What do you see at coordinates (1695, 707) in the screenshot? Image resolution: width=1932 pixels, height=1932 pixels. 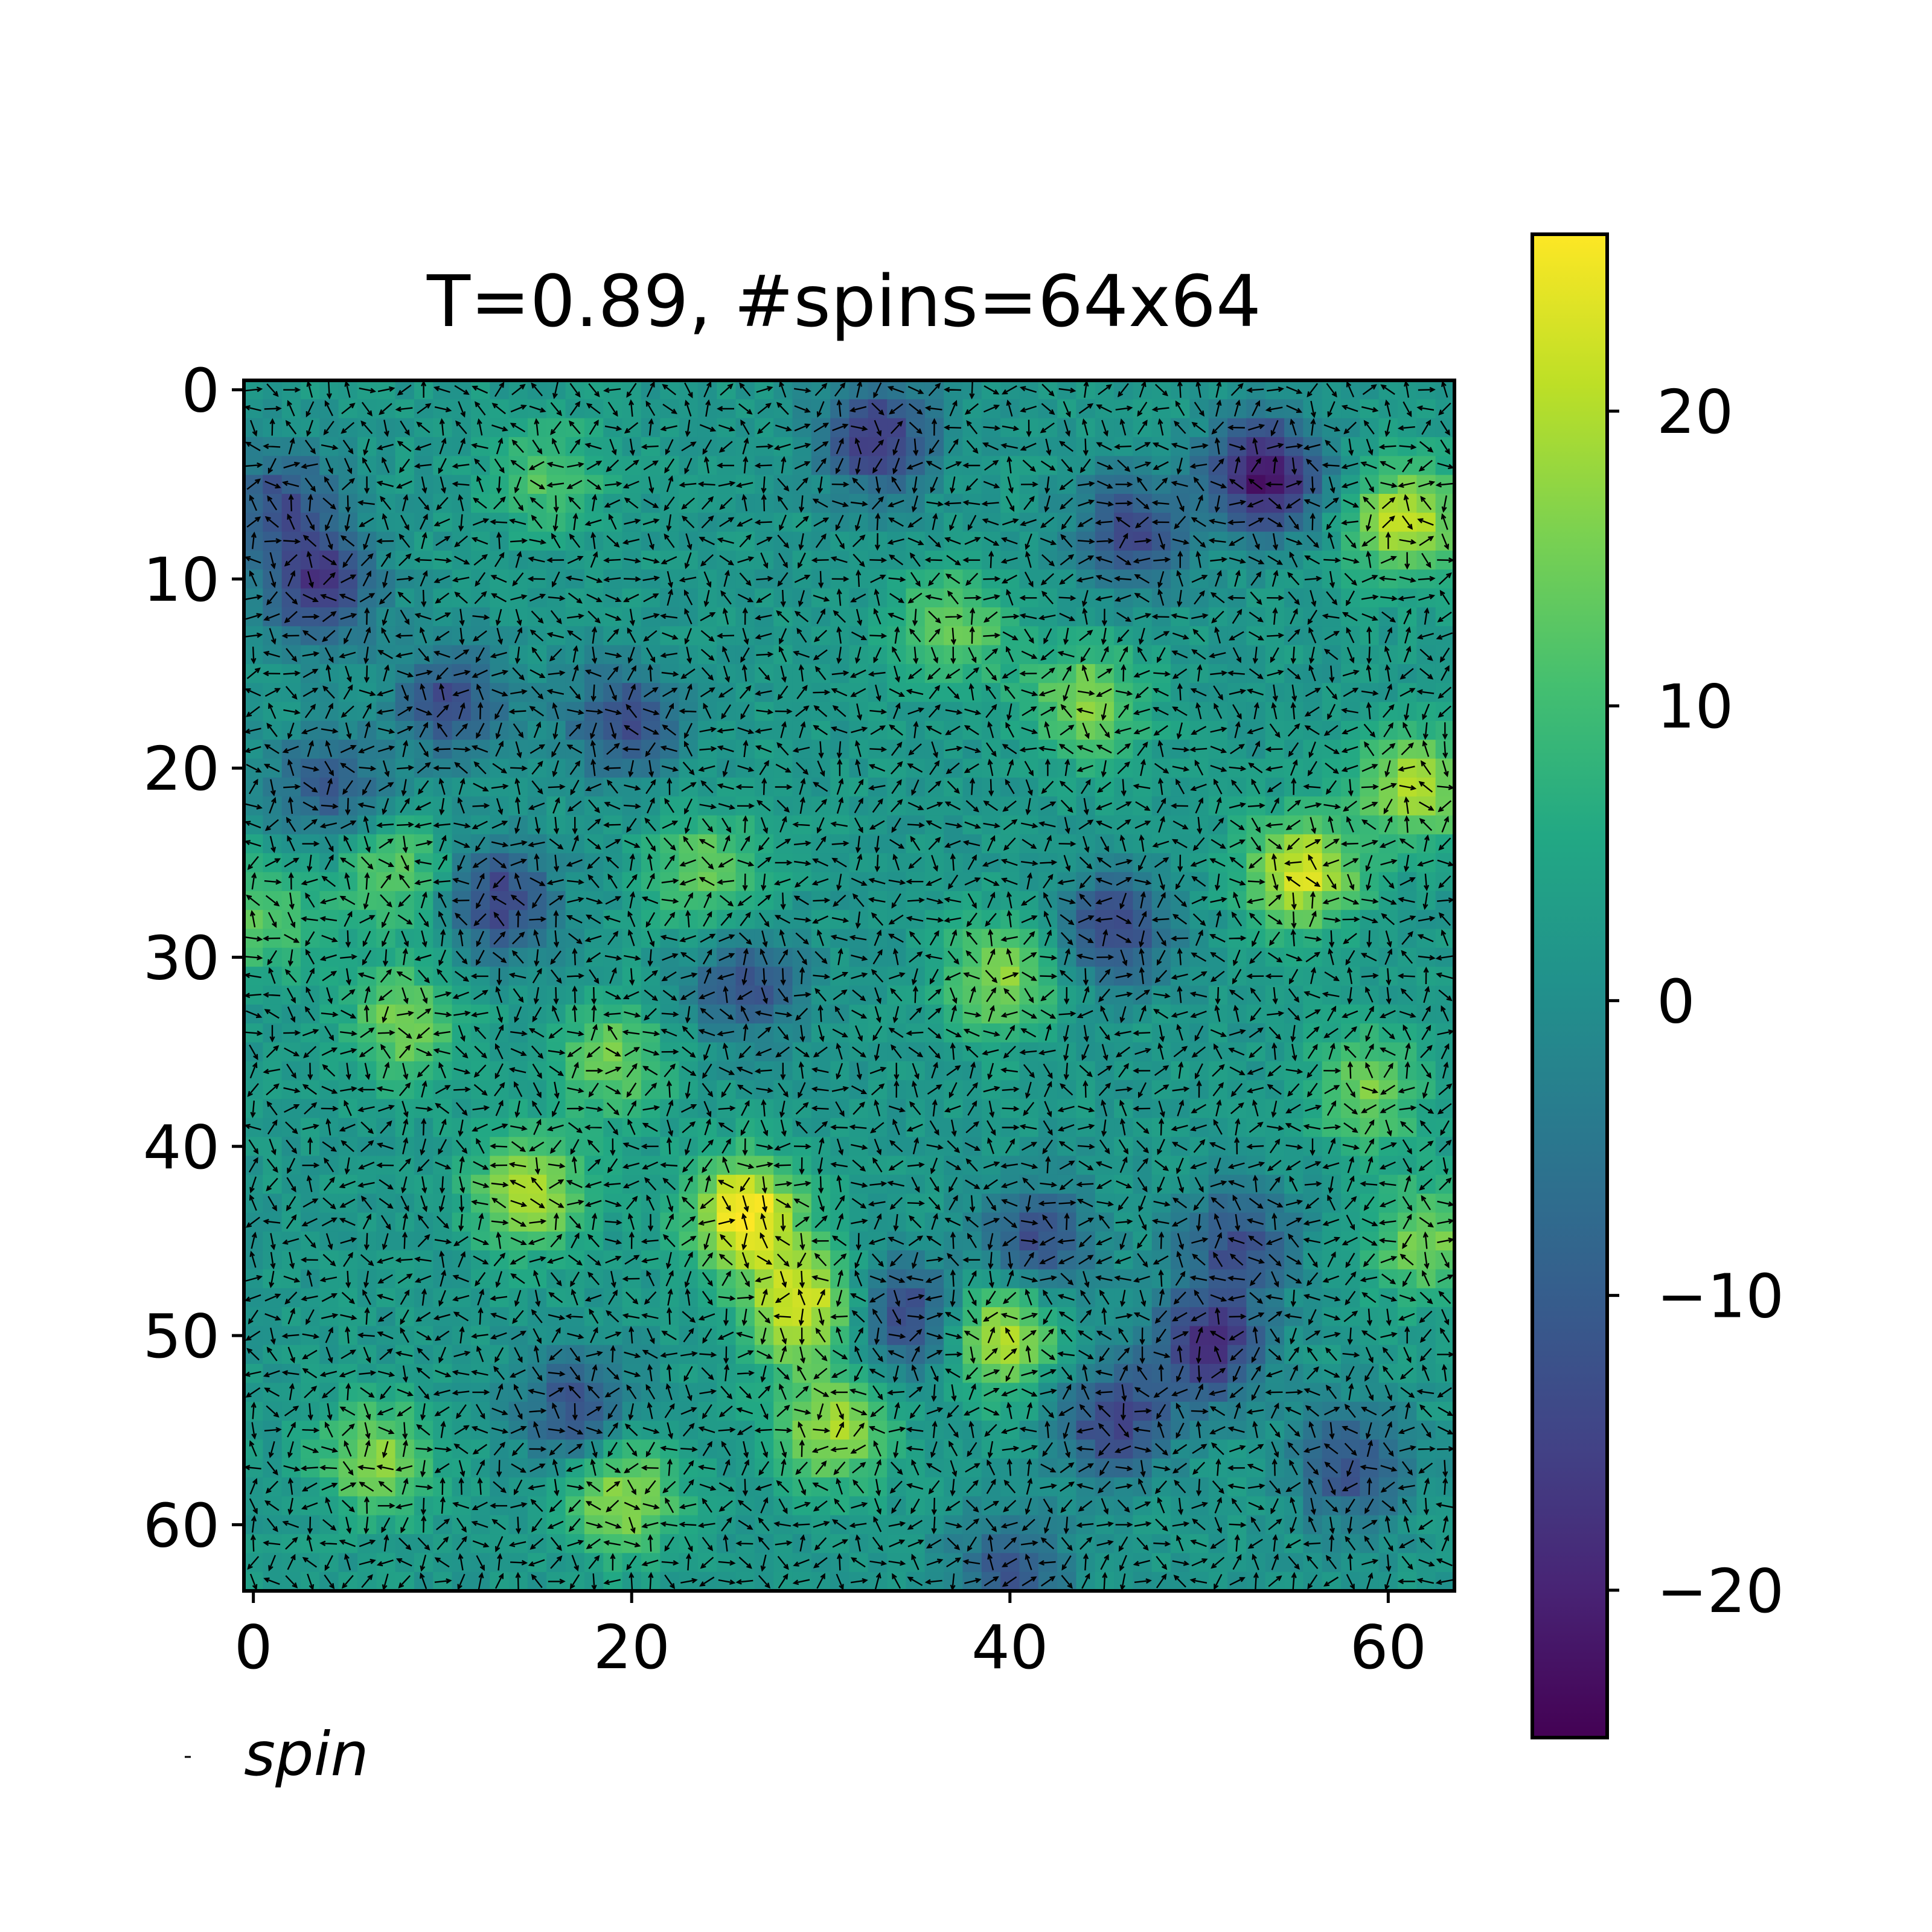 I see `colorbar-tick-label: 10` at bounding box center [1695, 707].